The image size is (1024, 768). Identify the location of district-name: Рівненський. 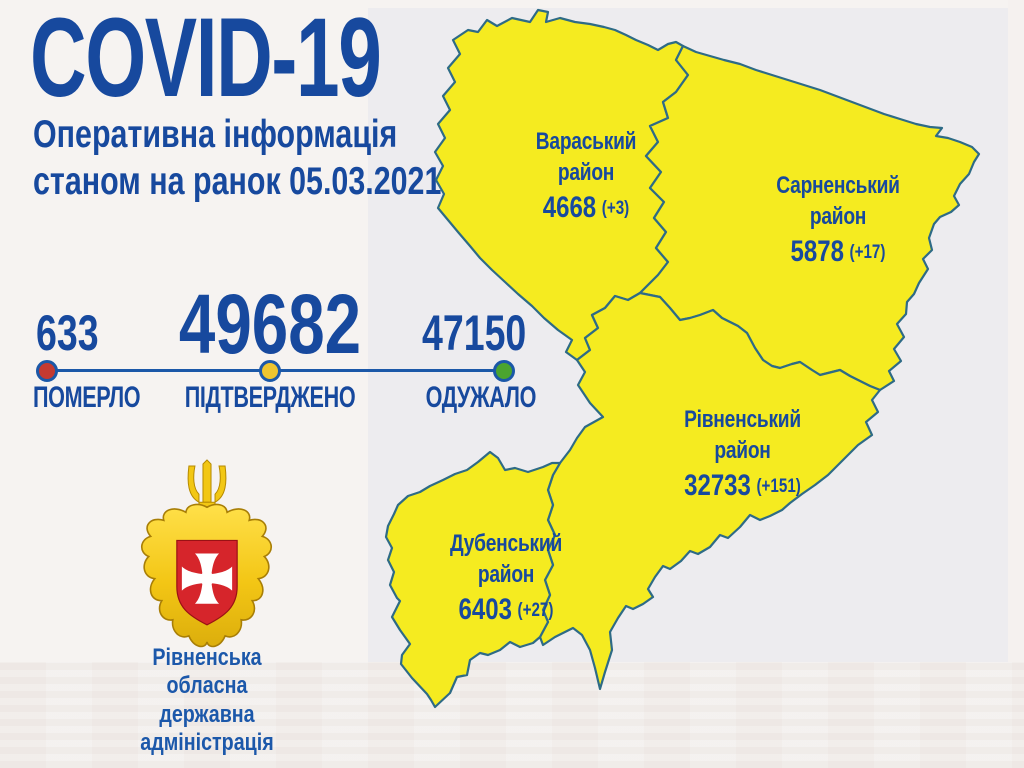
(742, 419).